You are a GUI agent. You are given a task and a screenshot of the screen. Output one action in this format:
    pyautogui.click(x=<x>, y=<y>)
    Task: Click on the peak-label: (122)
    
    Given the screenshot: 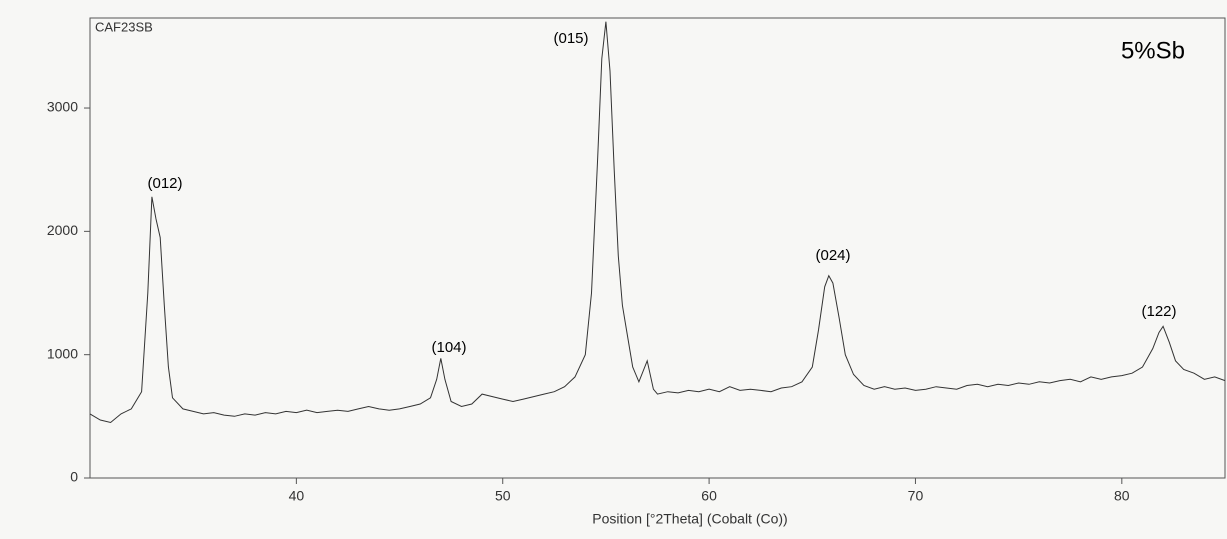 What is the action you would take?
    pyautogui.click(x=1158, y=311)
    